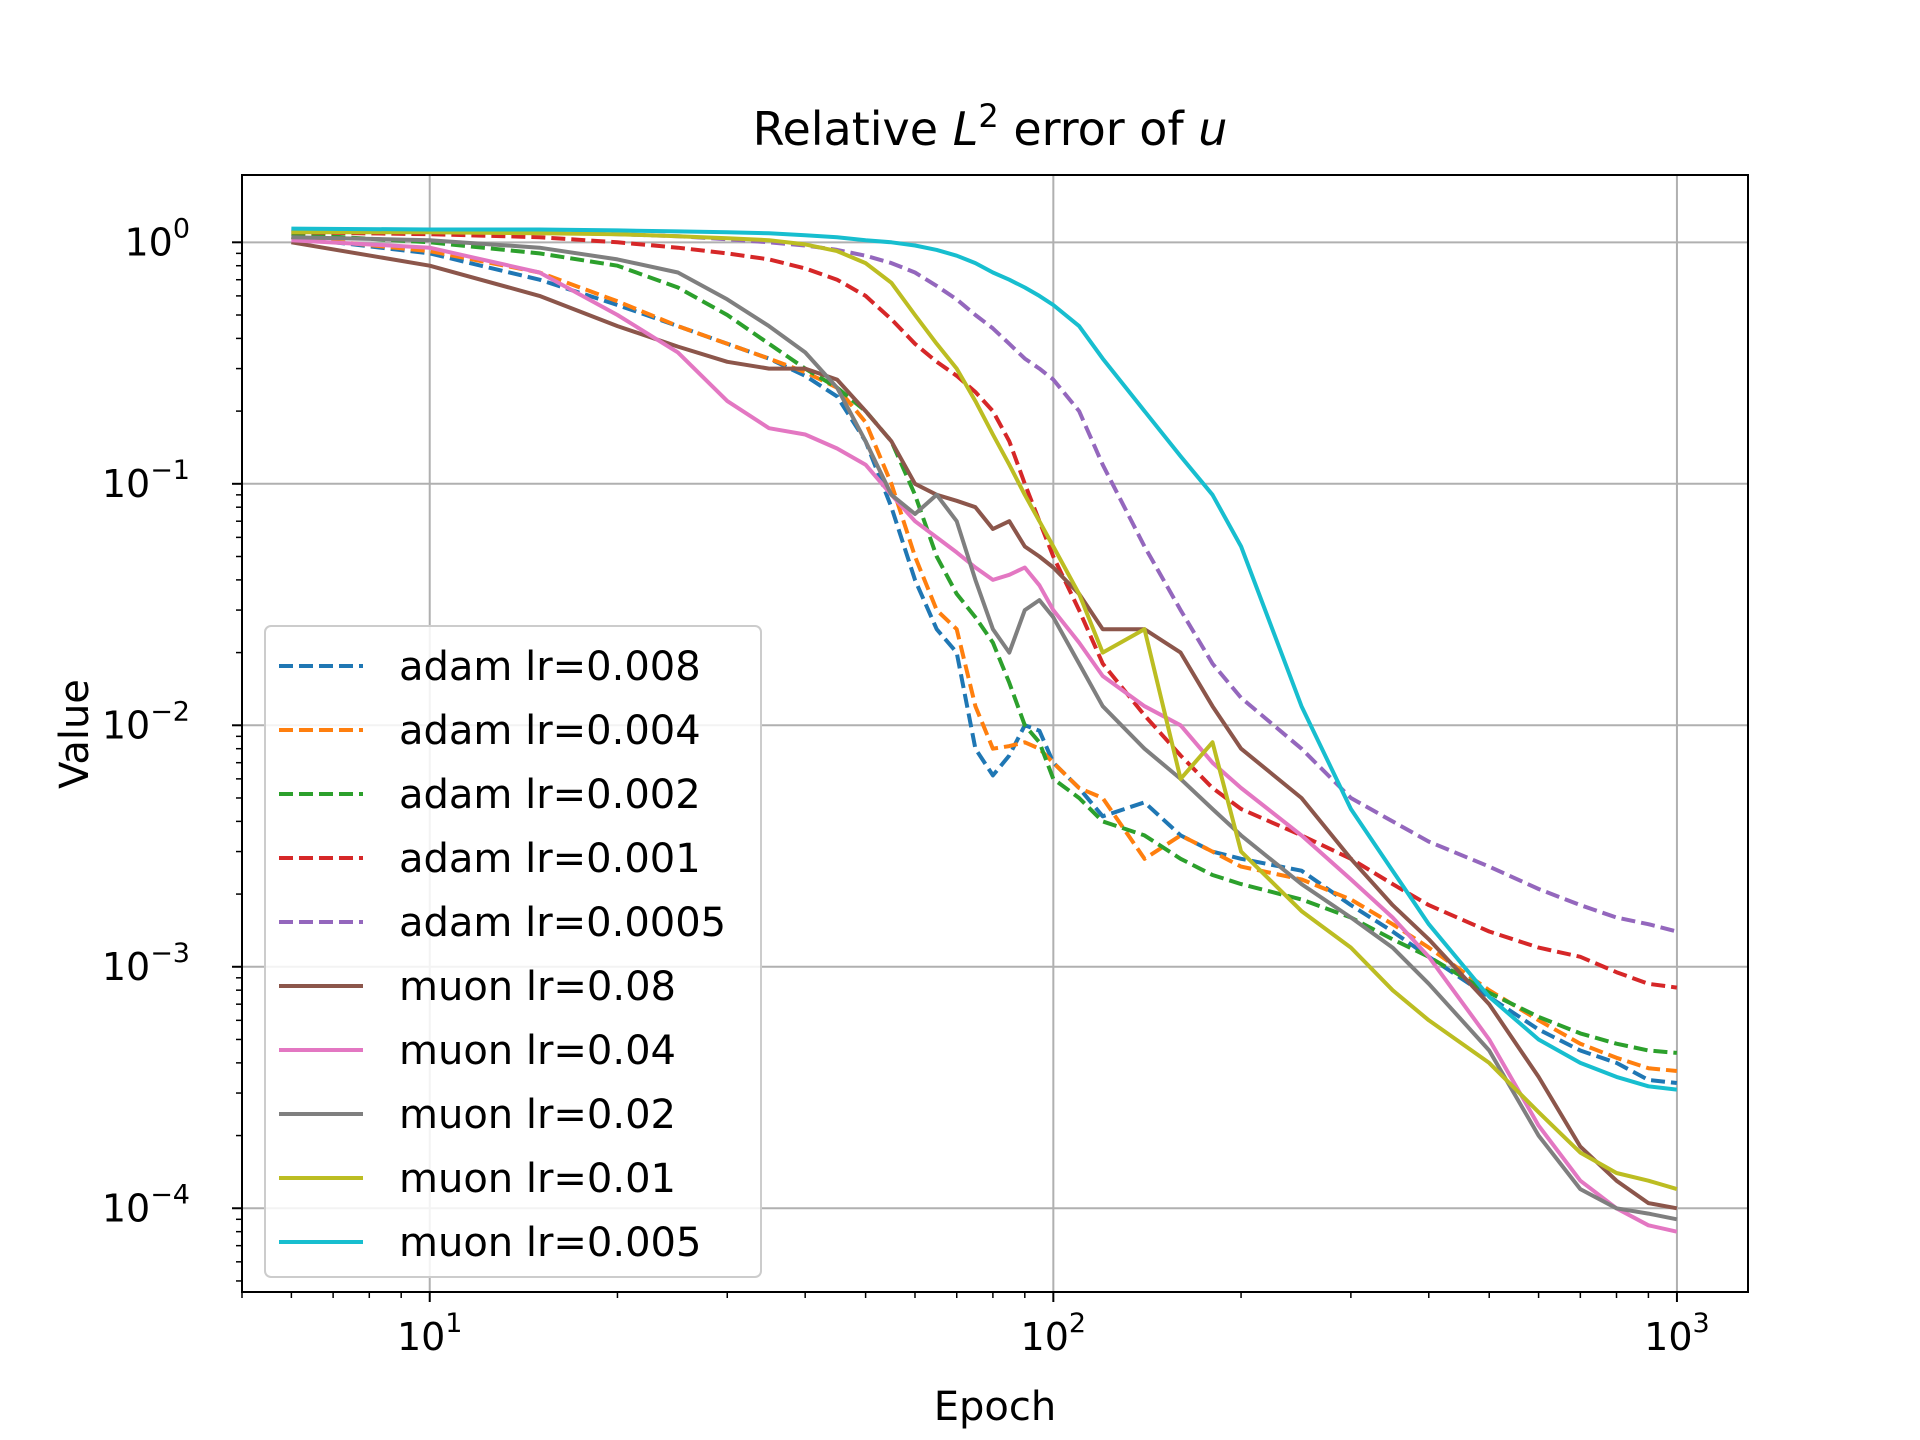  Describe the element at coordinates (537, 1051) in the screenshot. I see `legend-label: muon lr=0.04` at that location.